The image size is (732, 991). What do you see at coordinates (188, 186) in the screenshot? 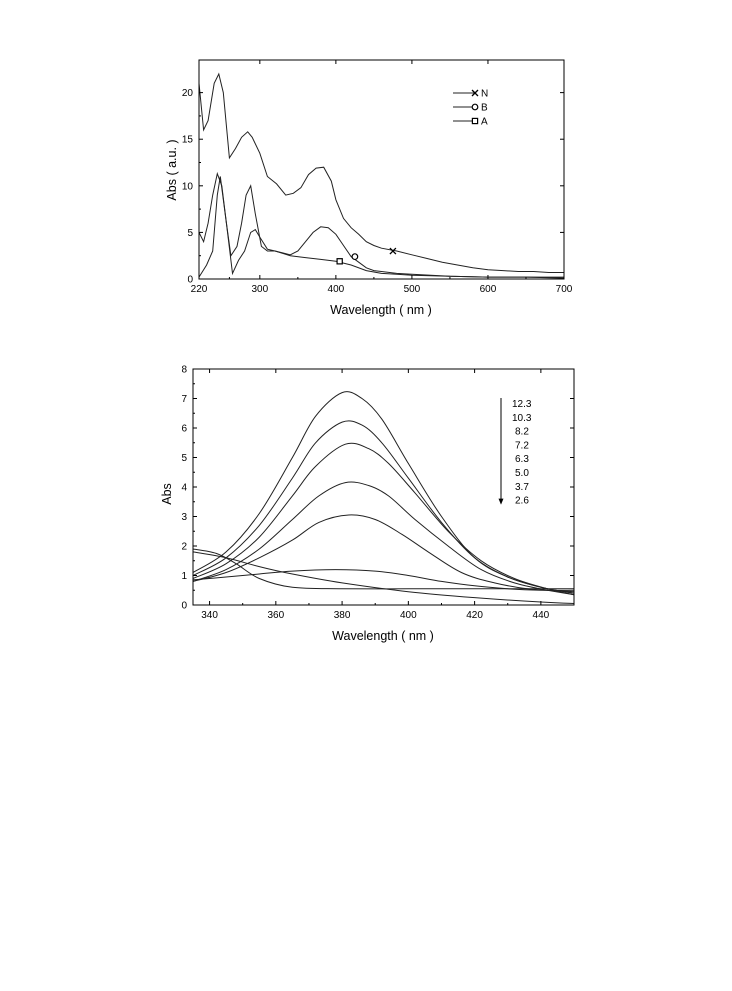
I see `chart1-y-tick-label: 10` at bounding box center [188, 186].